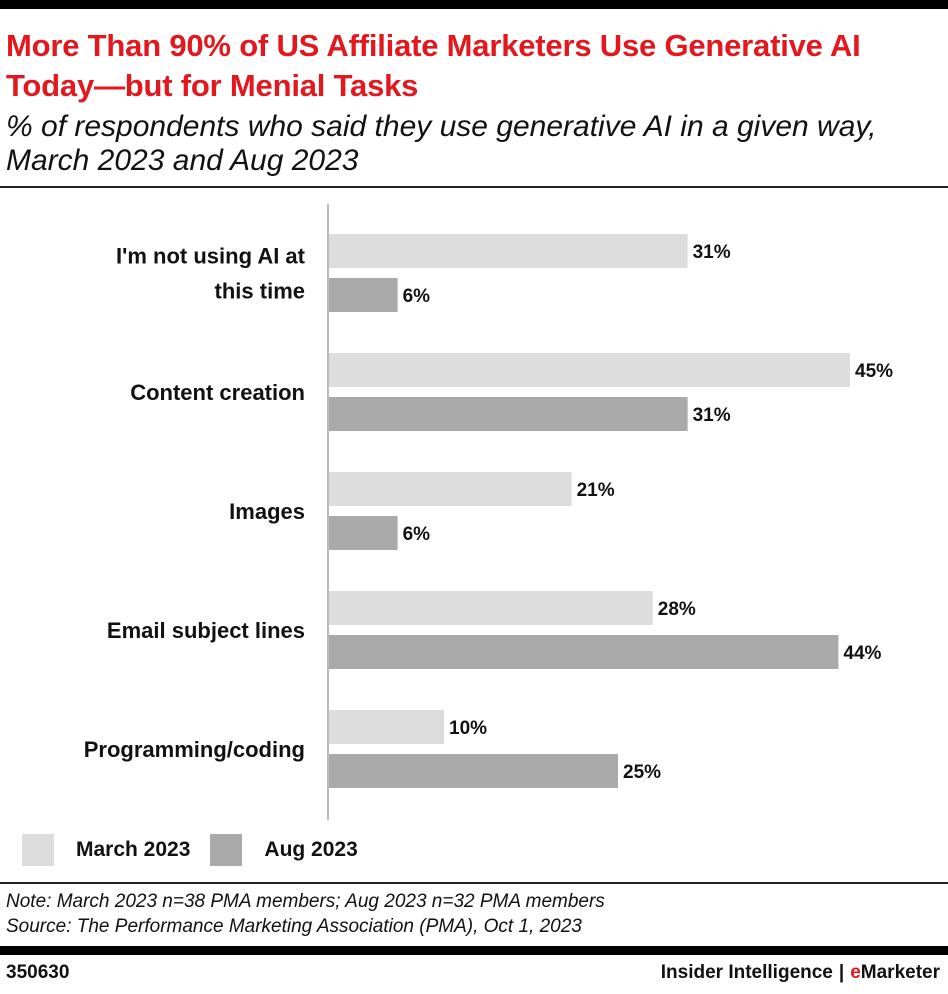  Describe the element at coordinates (206, 630) in the screenshot. I see `category-label-email-subject-lines: Email subject lines` at that location.